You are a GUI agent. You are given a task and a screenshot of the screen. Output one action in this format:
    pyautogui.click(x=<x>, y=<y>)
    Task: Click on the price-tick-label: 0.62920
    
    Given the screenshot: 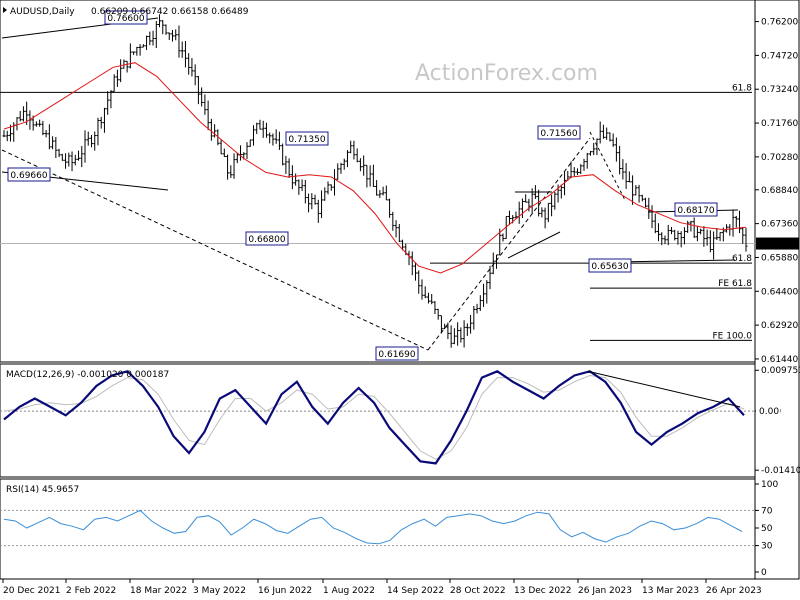 What is the action you would take?
    pyautogui.click(x=779, y=326)
    